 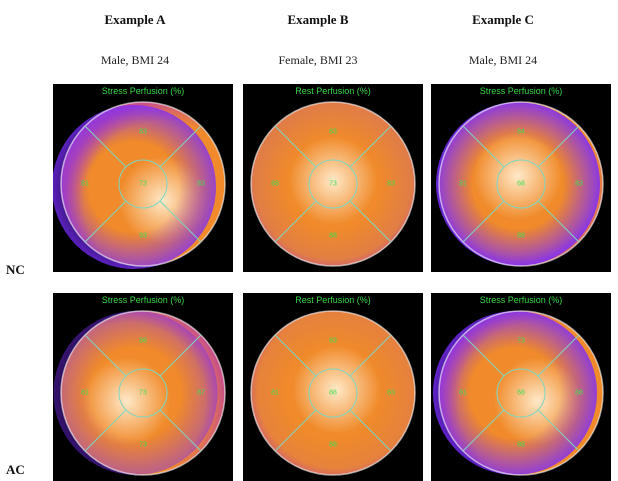 I want to click on column-subtitle-b: Female, BMI 23, so click(x=318, y=60).